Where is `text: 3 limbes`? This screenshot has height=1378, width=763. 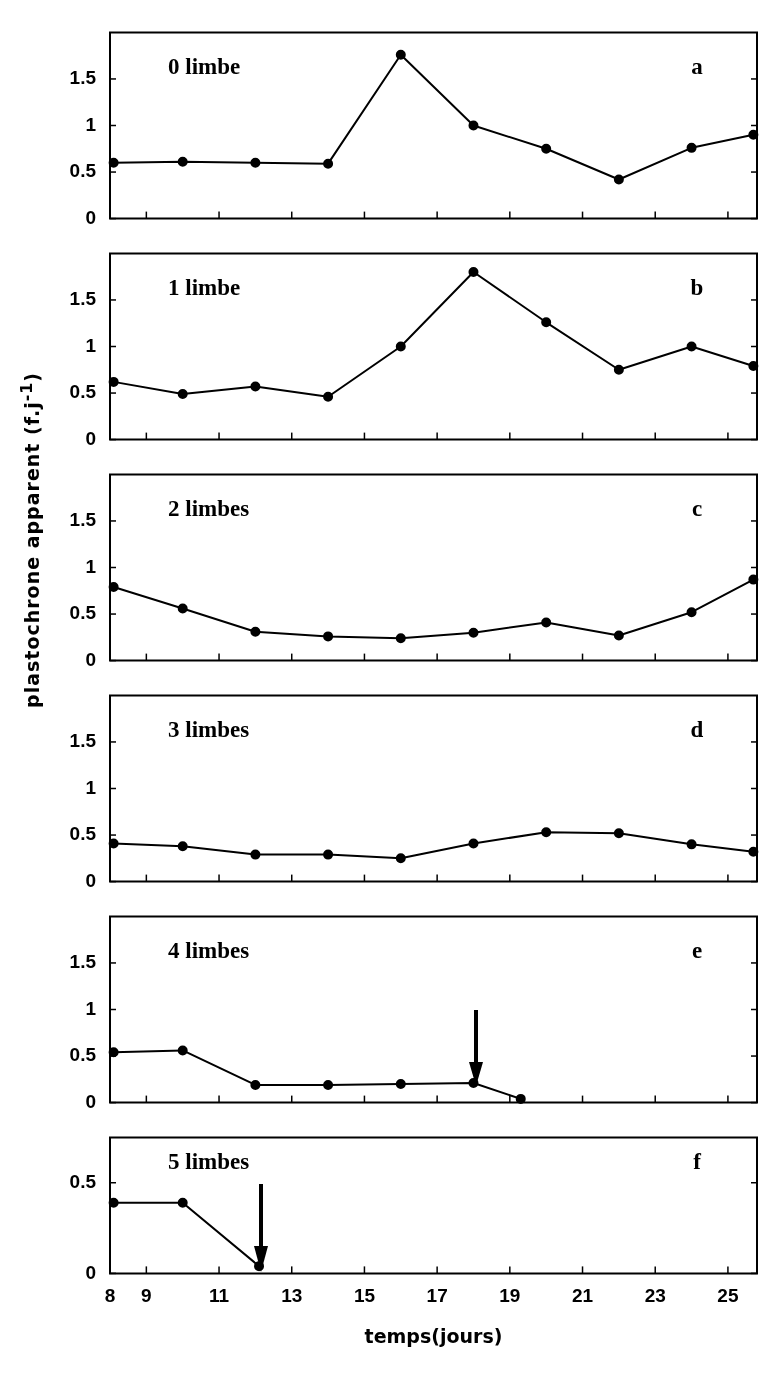 text: 3 limbes is located at coordinates (209, 729).